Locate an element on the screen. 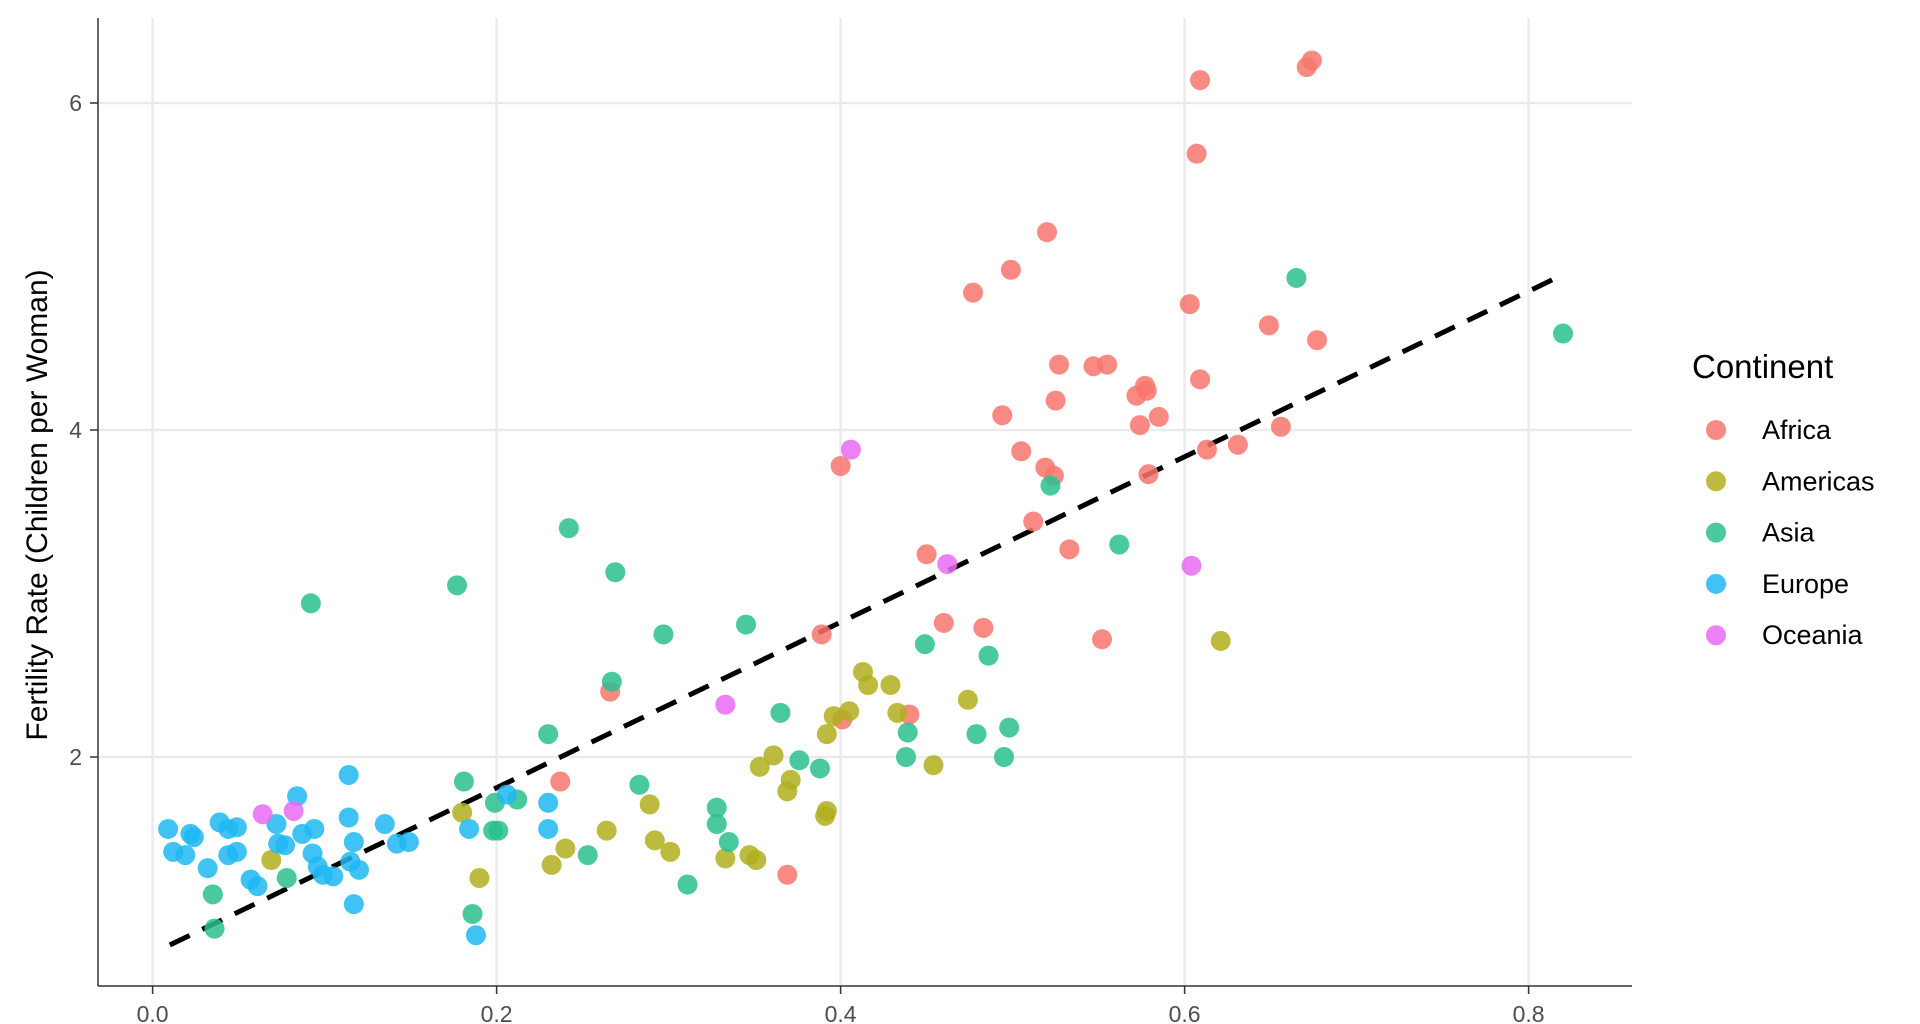 The width and height of the screenshot is (1920, 1024). legend-key-oceania is located at coordinates (1716, 635).